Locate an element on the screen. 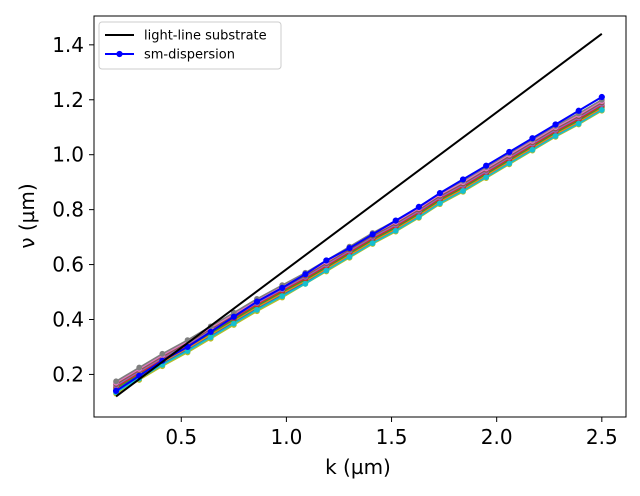  y-tick-label: 0.4 is located at coordinates (68, 319).